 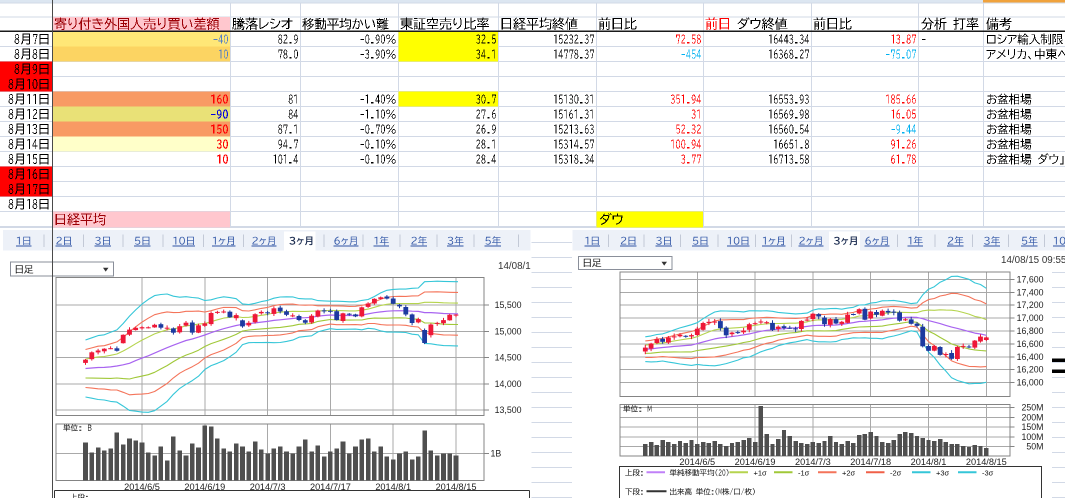 I want to click on svg-text: -2σ, so click(x=896, y=472).